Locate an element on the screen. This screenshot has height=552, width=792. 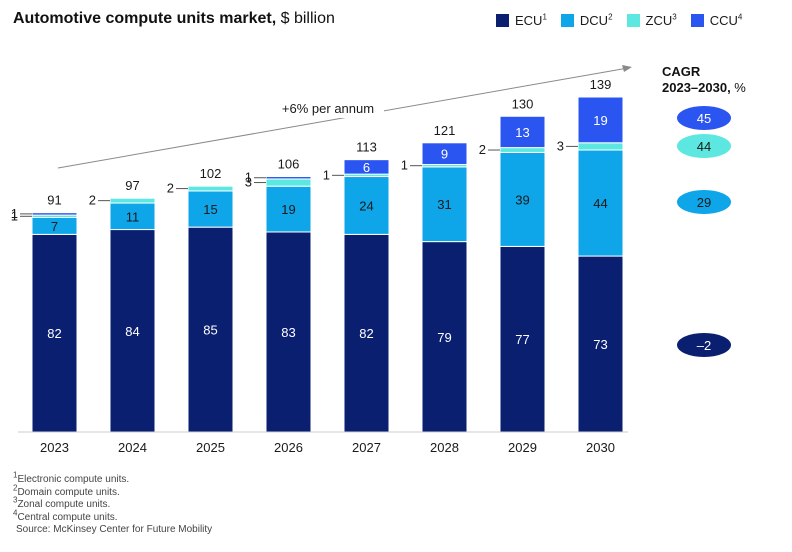
bar-dcu-2030 is located at coordinates (600, 203).